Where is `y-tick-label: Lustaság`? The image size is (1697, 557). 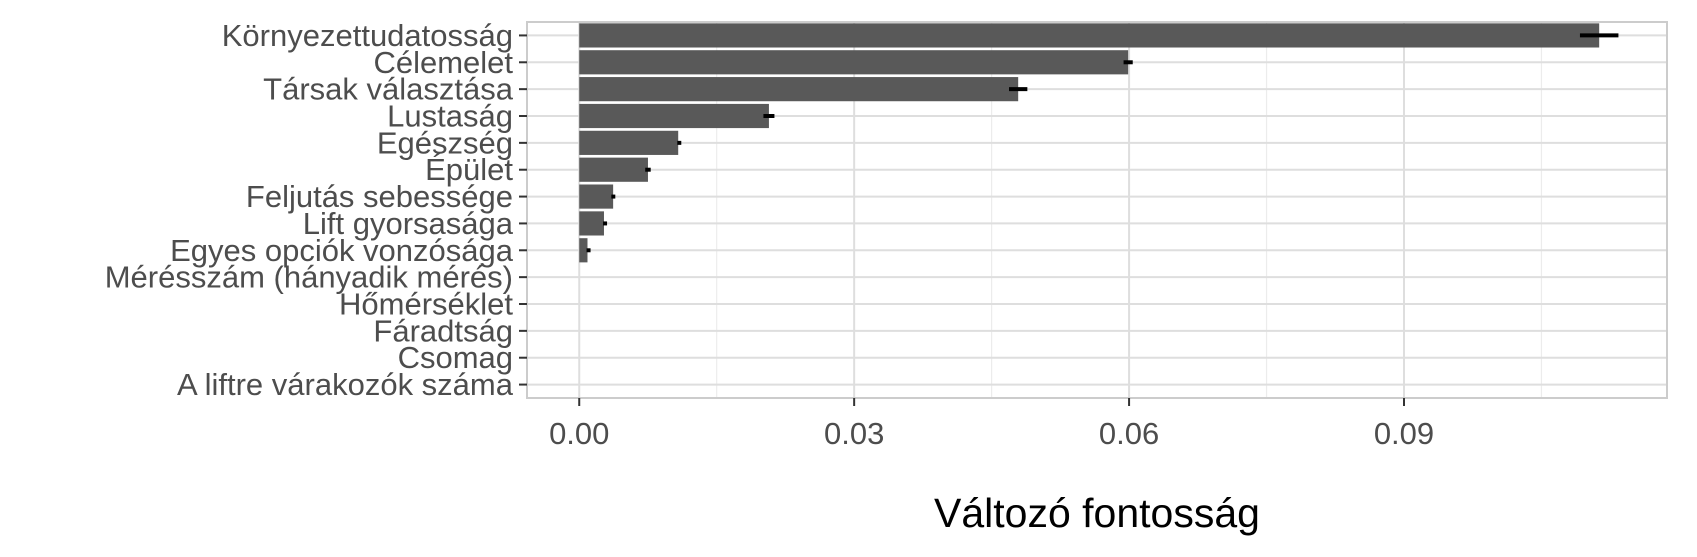
y-tick-label: Lustaság is located at coordinates (450, 116).